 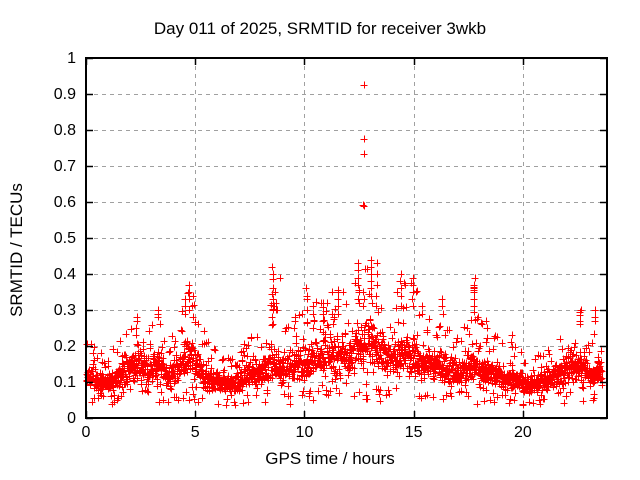 I want to click on y-tick-label: 0.8, so click(x=65, y=130).